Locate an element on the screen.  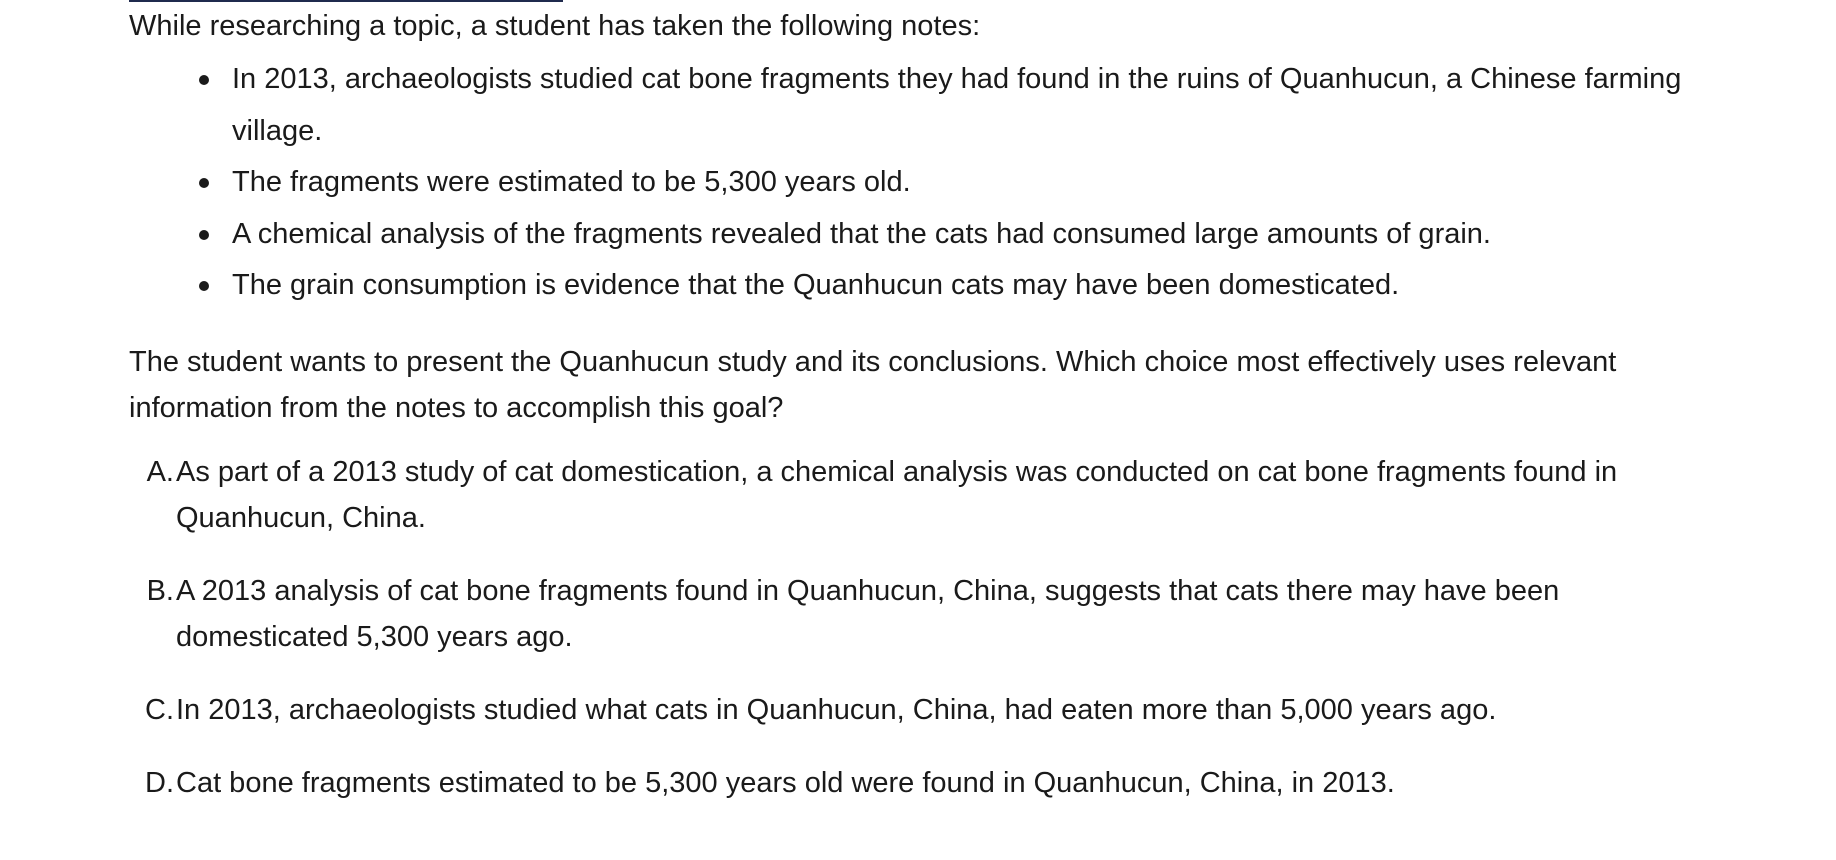
top-divider is located at coordinates (346, 1).